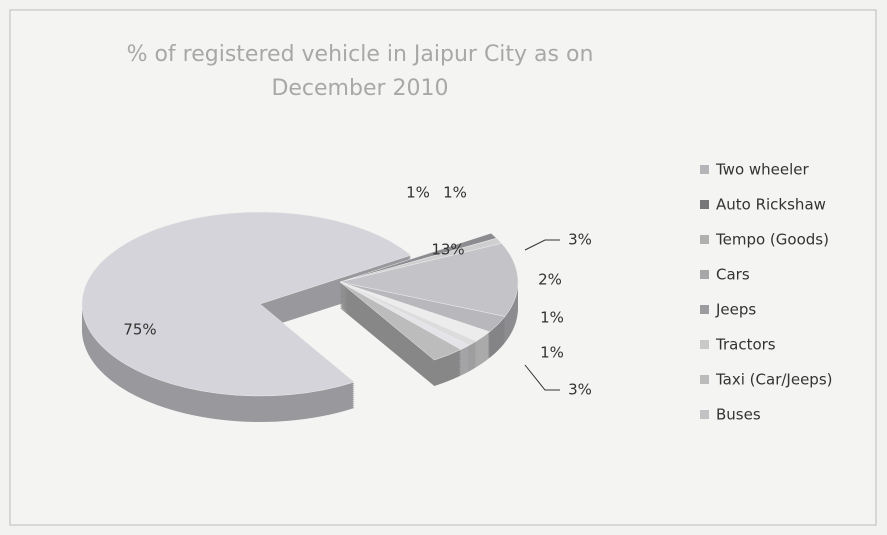 The image size is (887, 535). Describe the element at coordinates (550, 280) in the screenshot. I see `value-label: 2%` at that location.